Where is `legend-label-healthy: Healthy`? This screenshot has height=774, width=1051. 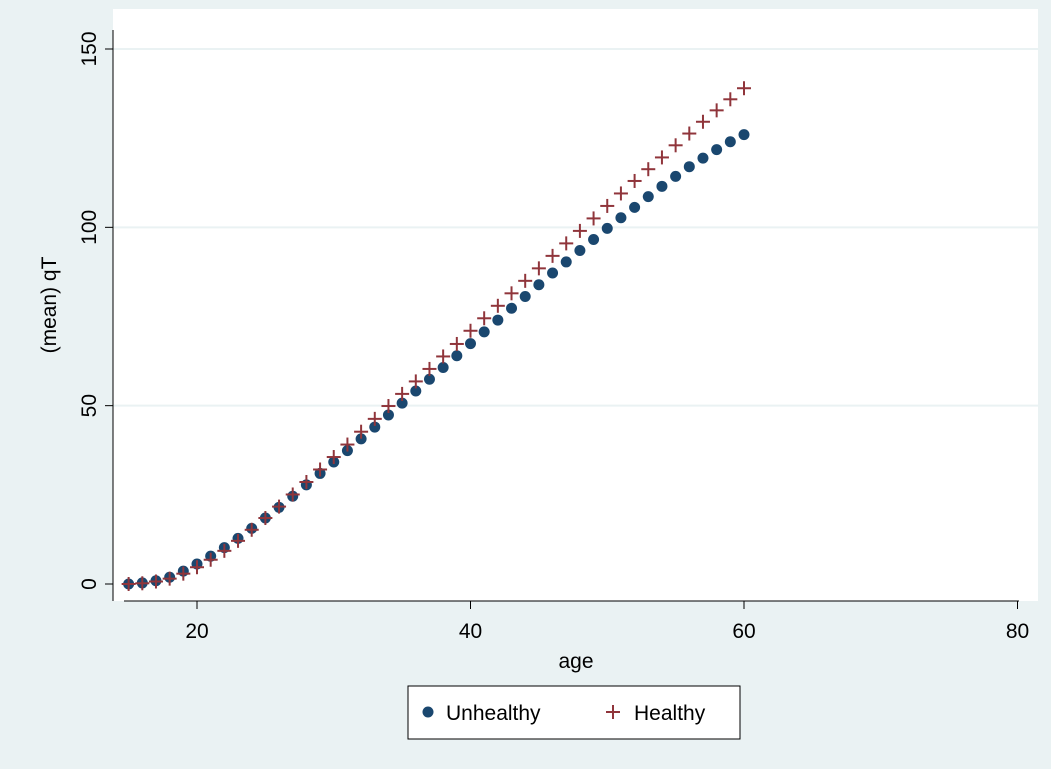 legend-label-healthy: Healthy is located at coordinates (670, 713).